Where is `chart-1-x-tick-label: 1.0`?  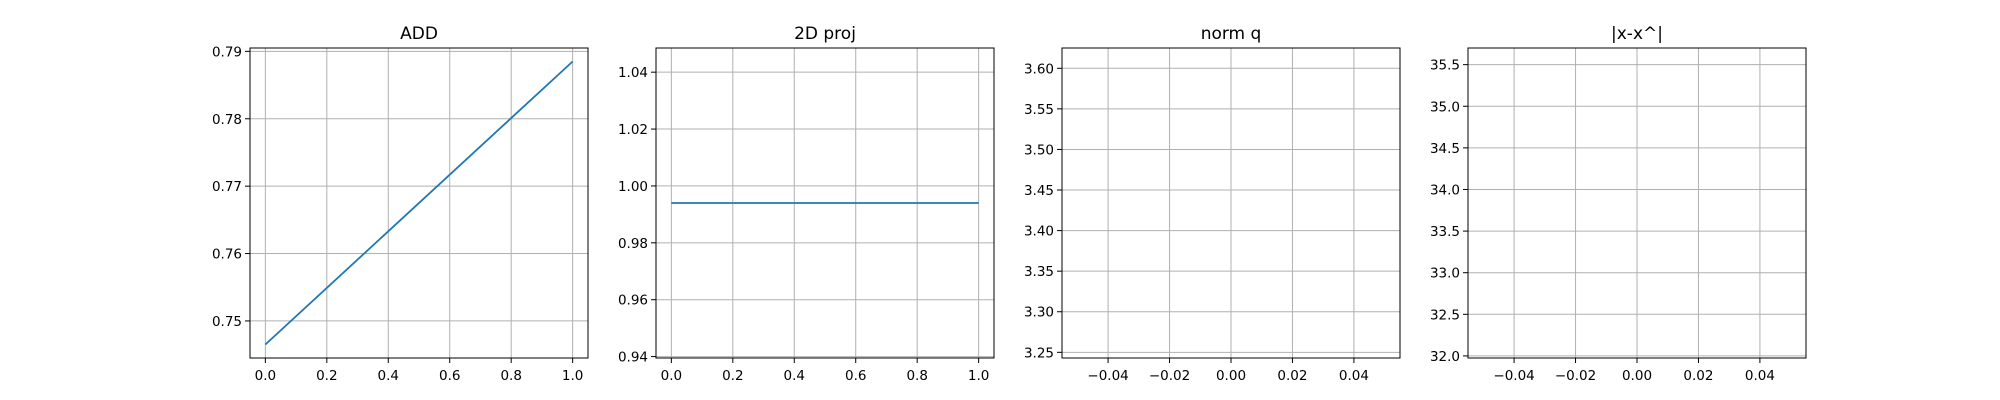 chart-1-x-tick-label: 1.0 is located at coordinates (572, 376).